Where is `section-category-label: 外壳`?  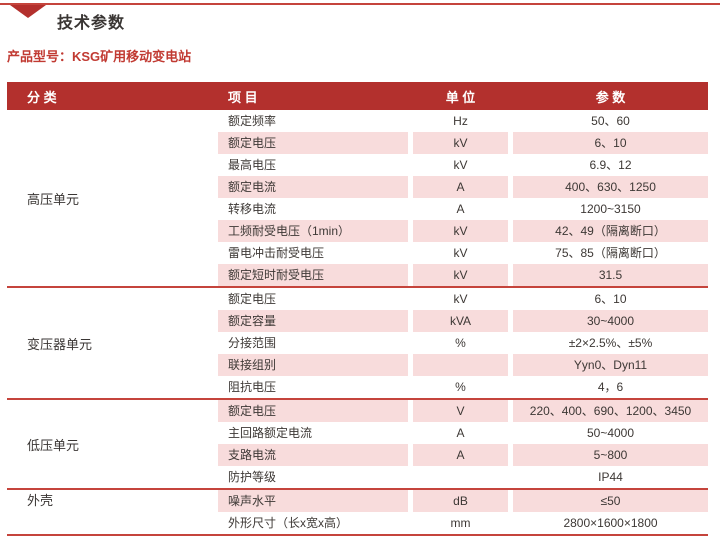 section-category-label: 外壳 is located at coordinates (112, 512).